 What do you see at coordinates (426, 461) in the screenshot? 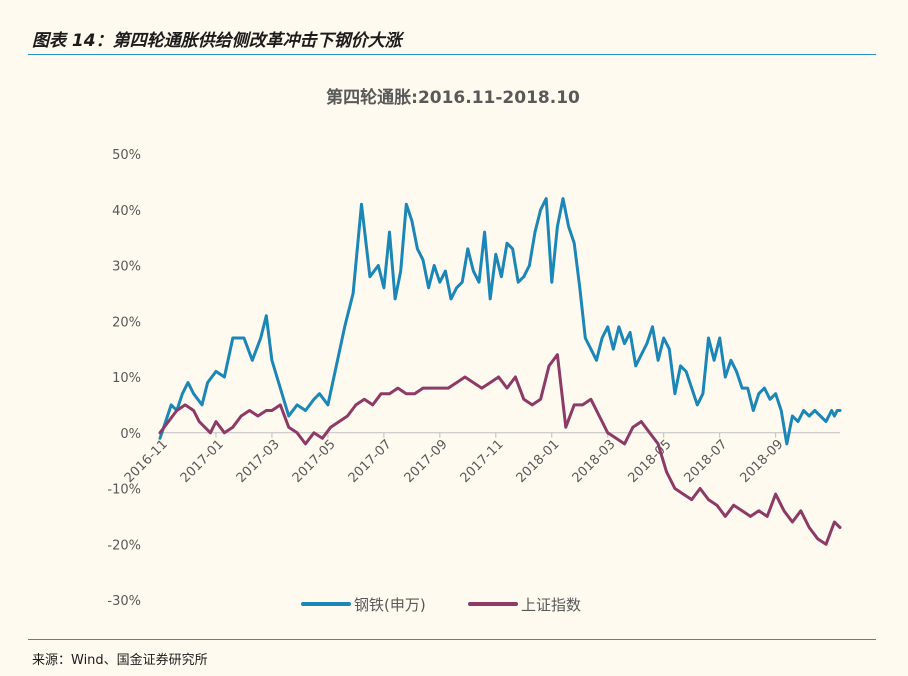
I see `x-tick-label: 2017-09` at bounding box center [426, 461].